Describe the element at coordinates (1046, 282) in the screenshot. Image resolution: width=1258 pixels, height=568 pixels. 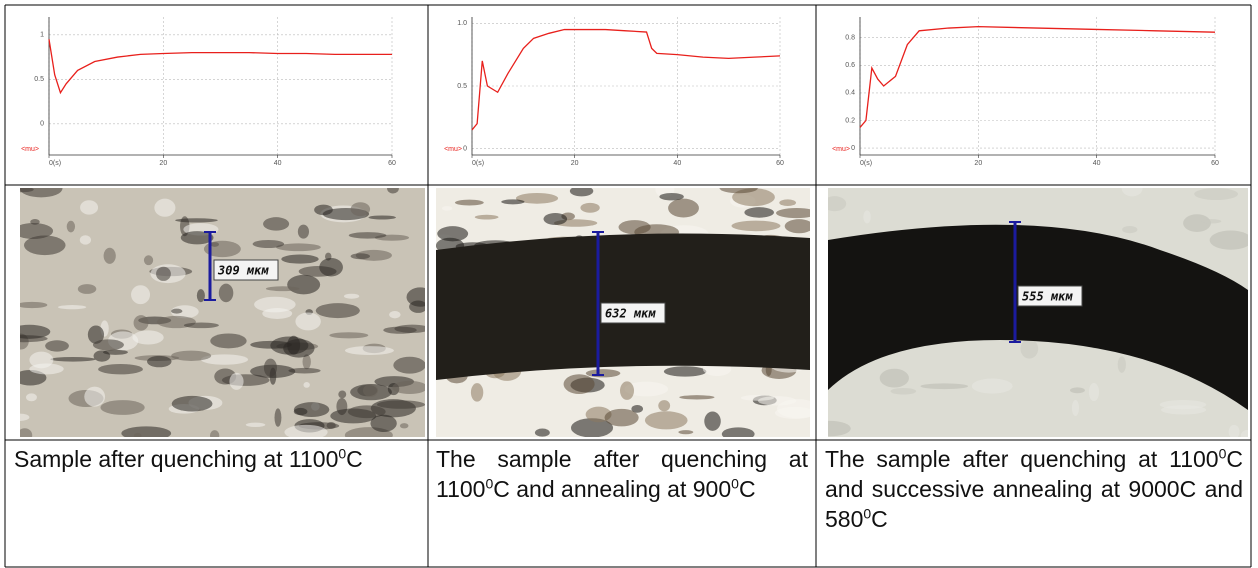
I see `measurement: 555 мкм` at that location.